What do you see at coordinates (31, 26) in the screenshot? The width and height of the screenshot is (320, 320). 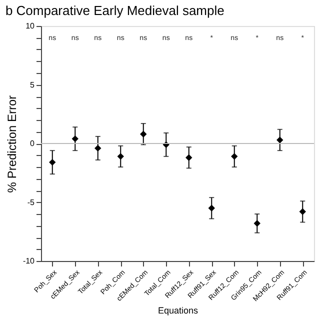 I see `y-tick-label: 10` at bounding box center [31, 26].